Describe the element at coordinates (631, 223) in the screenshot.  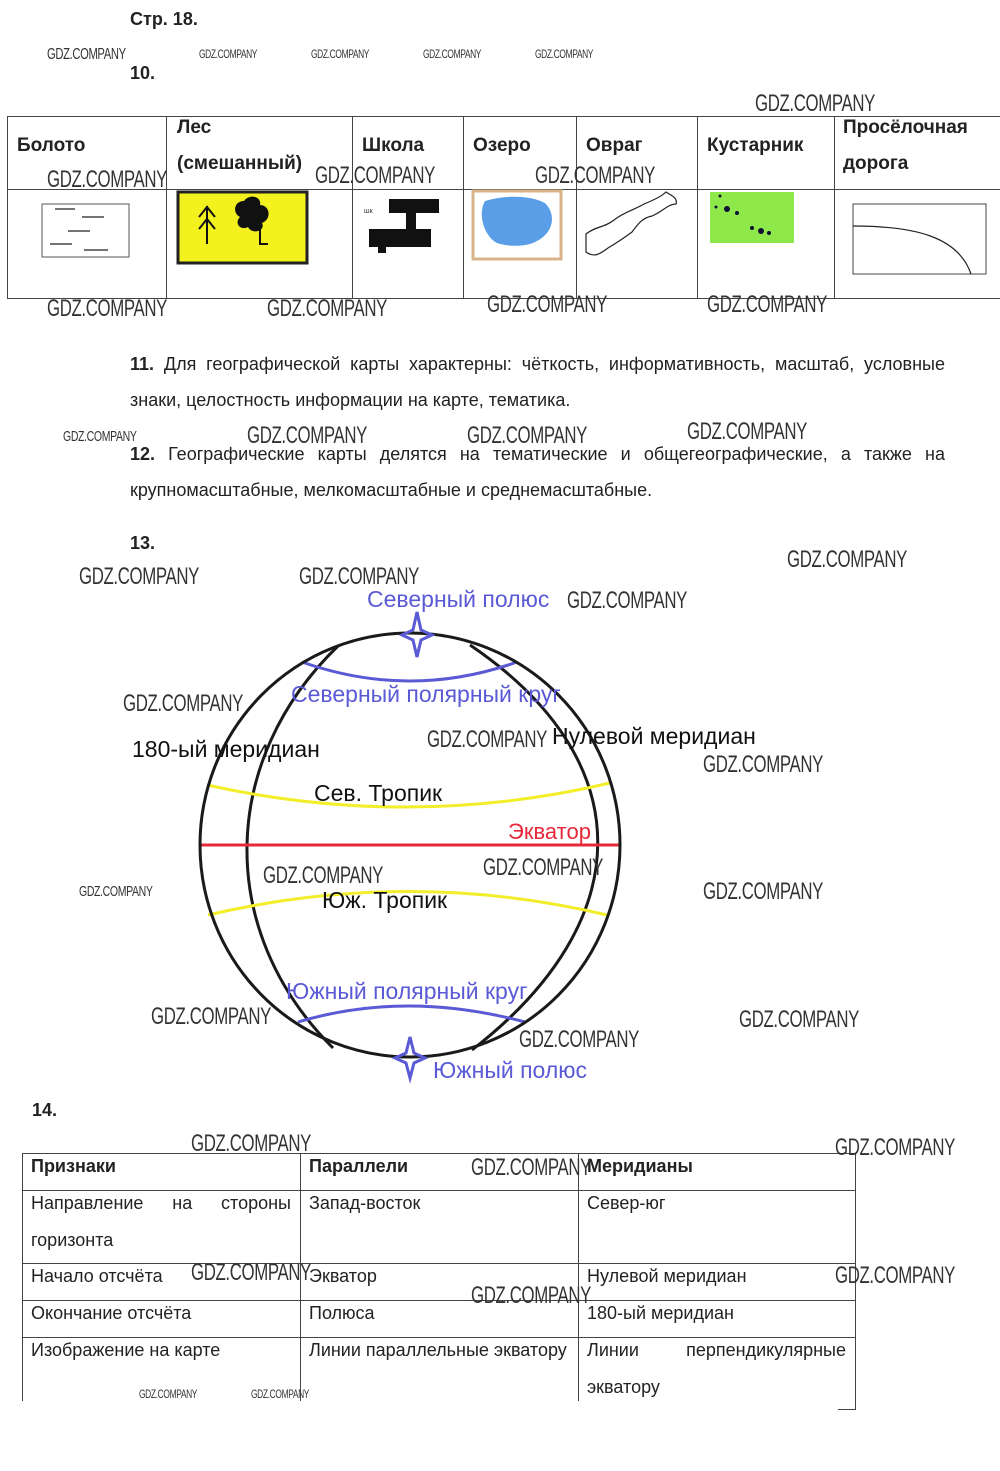
I see `ravine-symbol-icon` at that location.